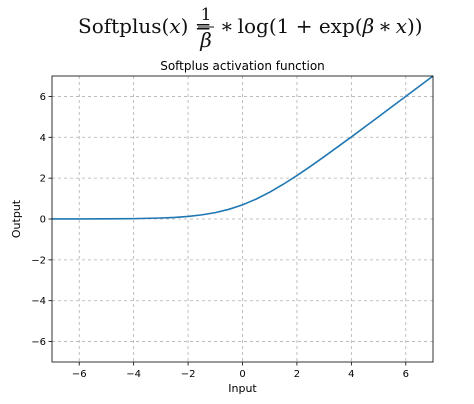  Describe the element at coordinates (38, 301) in the screenshot. I see `y-tick-label: −4` at that location.